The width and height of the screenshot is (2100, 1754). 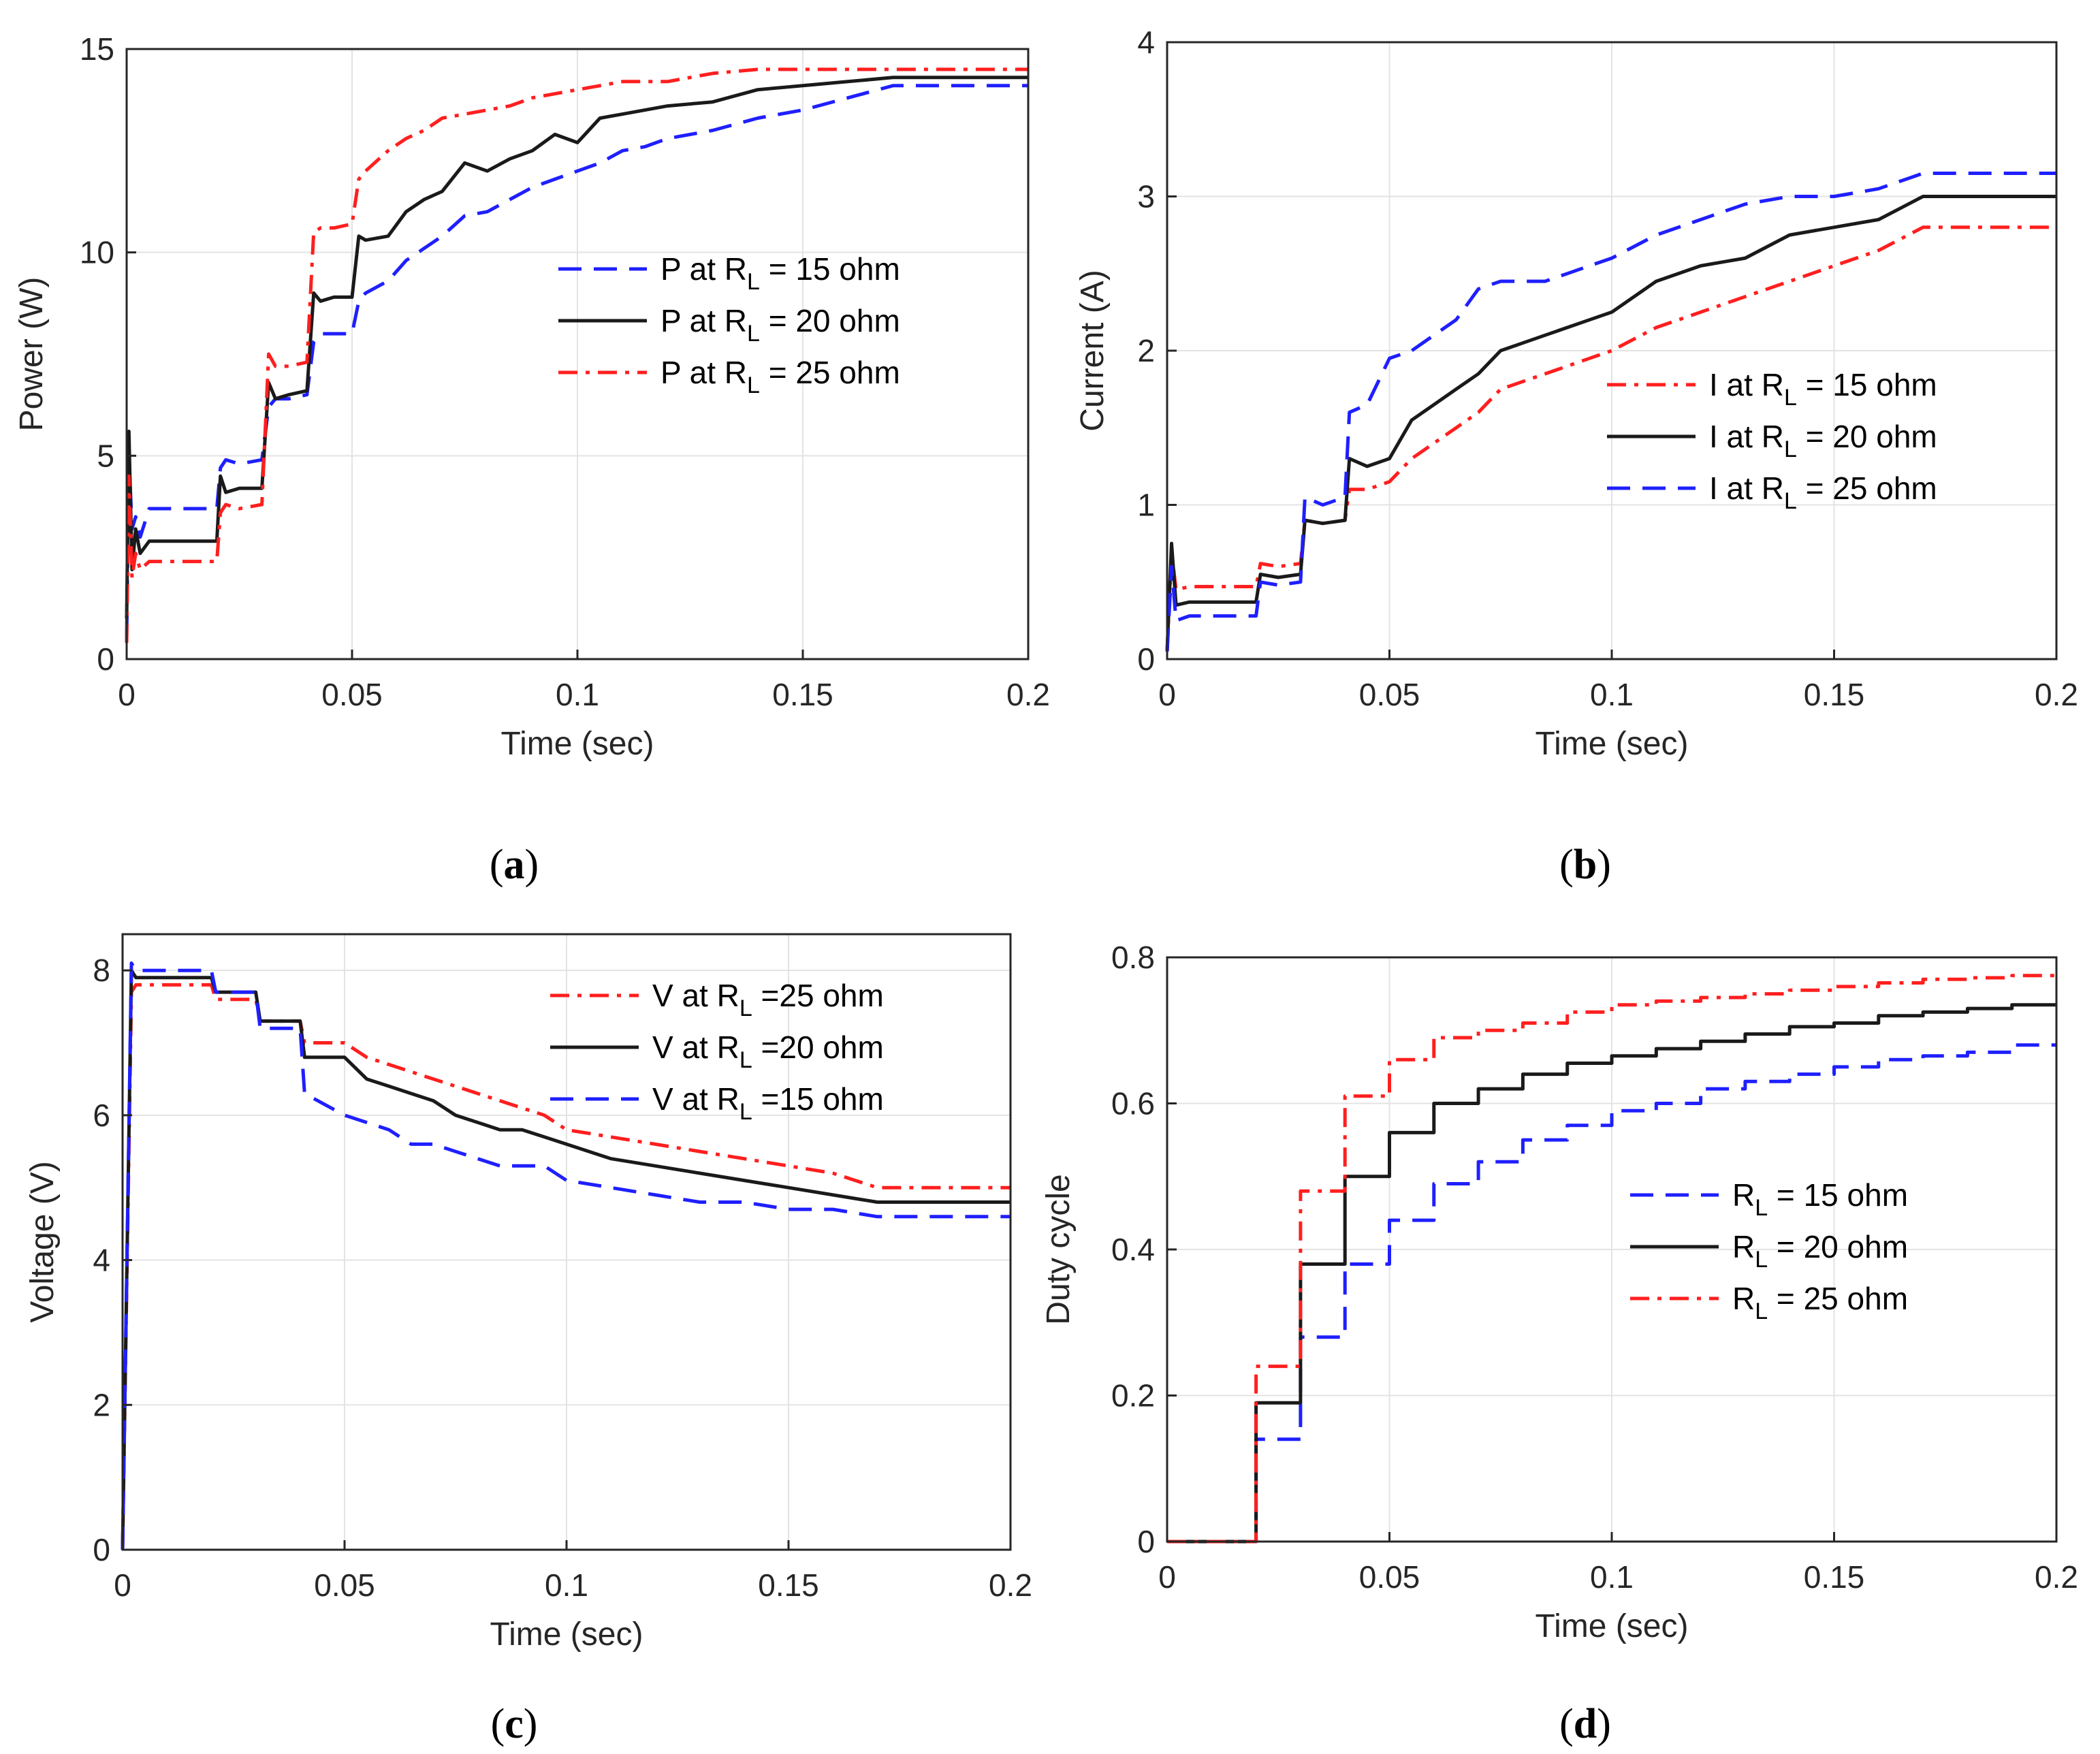 I want to click on y-axis-label: Duty cycle, so click(x=1058, y=1249).